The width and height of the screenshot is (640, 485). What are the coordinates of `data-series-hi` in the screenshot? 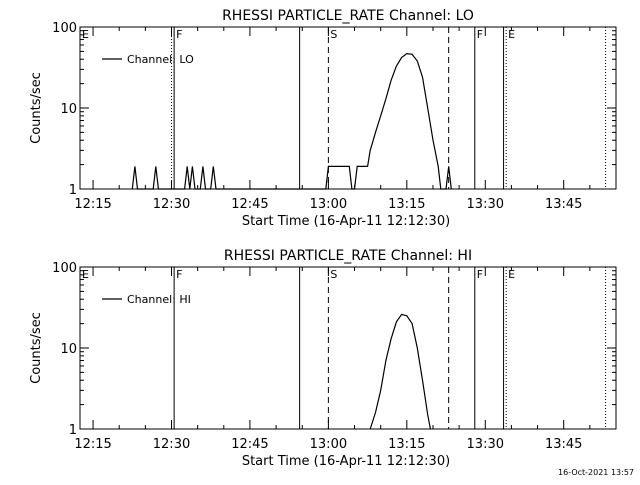 It's located at (400, 371).